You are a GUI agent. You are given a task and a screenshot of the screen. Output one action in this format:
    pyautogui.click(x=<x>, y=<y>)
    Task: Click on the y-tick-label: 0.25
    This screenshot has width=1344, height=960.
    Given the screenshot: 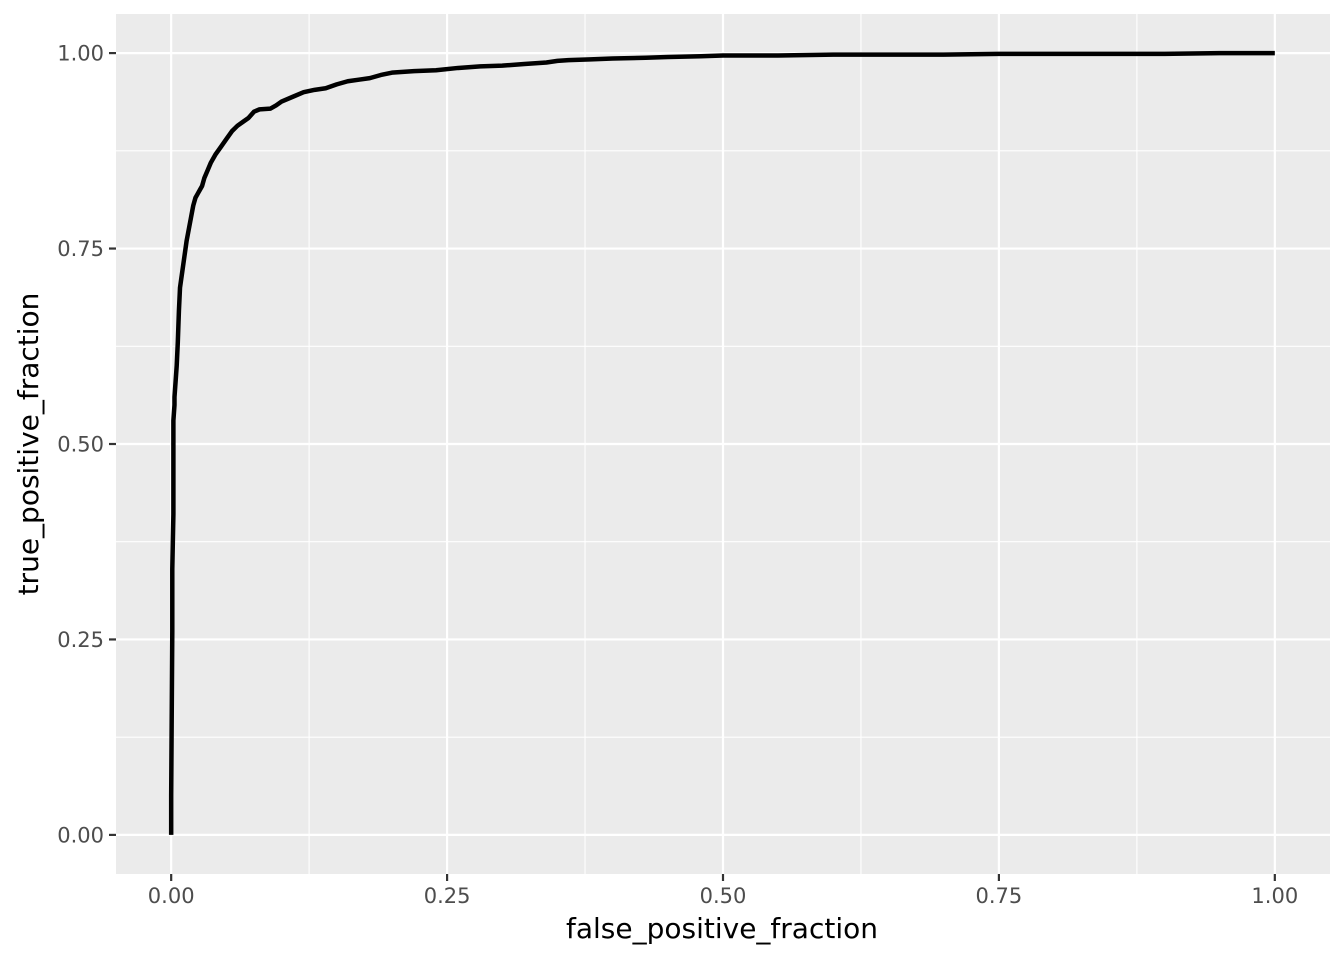 What is the action you would take?
    pyautogui.click(x=80, y=640)
    